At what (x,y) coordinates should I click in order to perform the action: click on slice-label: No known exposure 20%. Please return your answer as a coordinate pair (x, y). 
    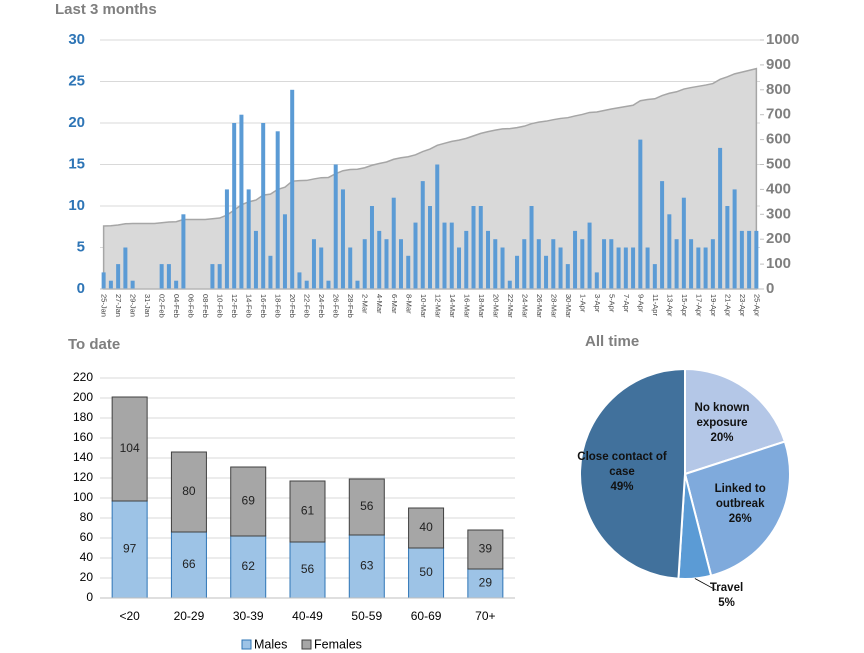
    Looking at the image, I should click on (722, 423).